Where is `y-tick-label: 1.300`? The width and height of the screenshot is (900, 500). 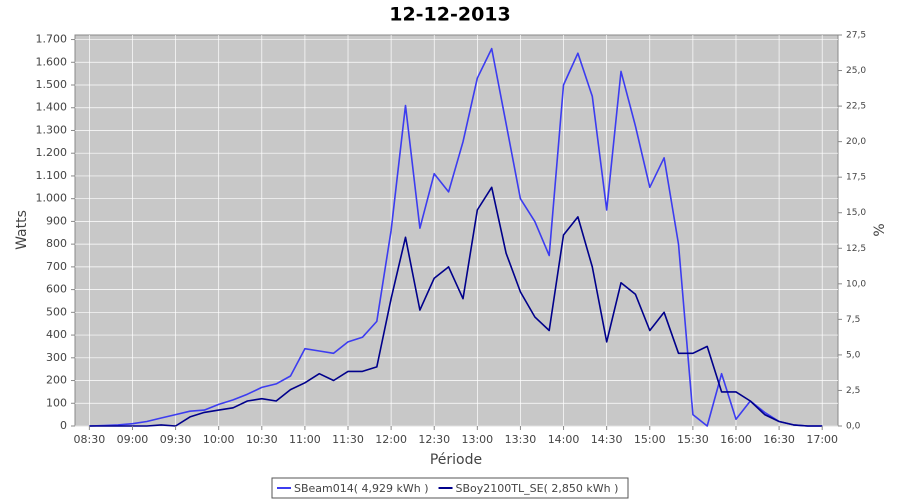
y-tick-label: 1.300 is located at coordinates (52, 129).